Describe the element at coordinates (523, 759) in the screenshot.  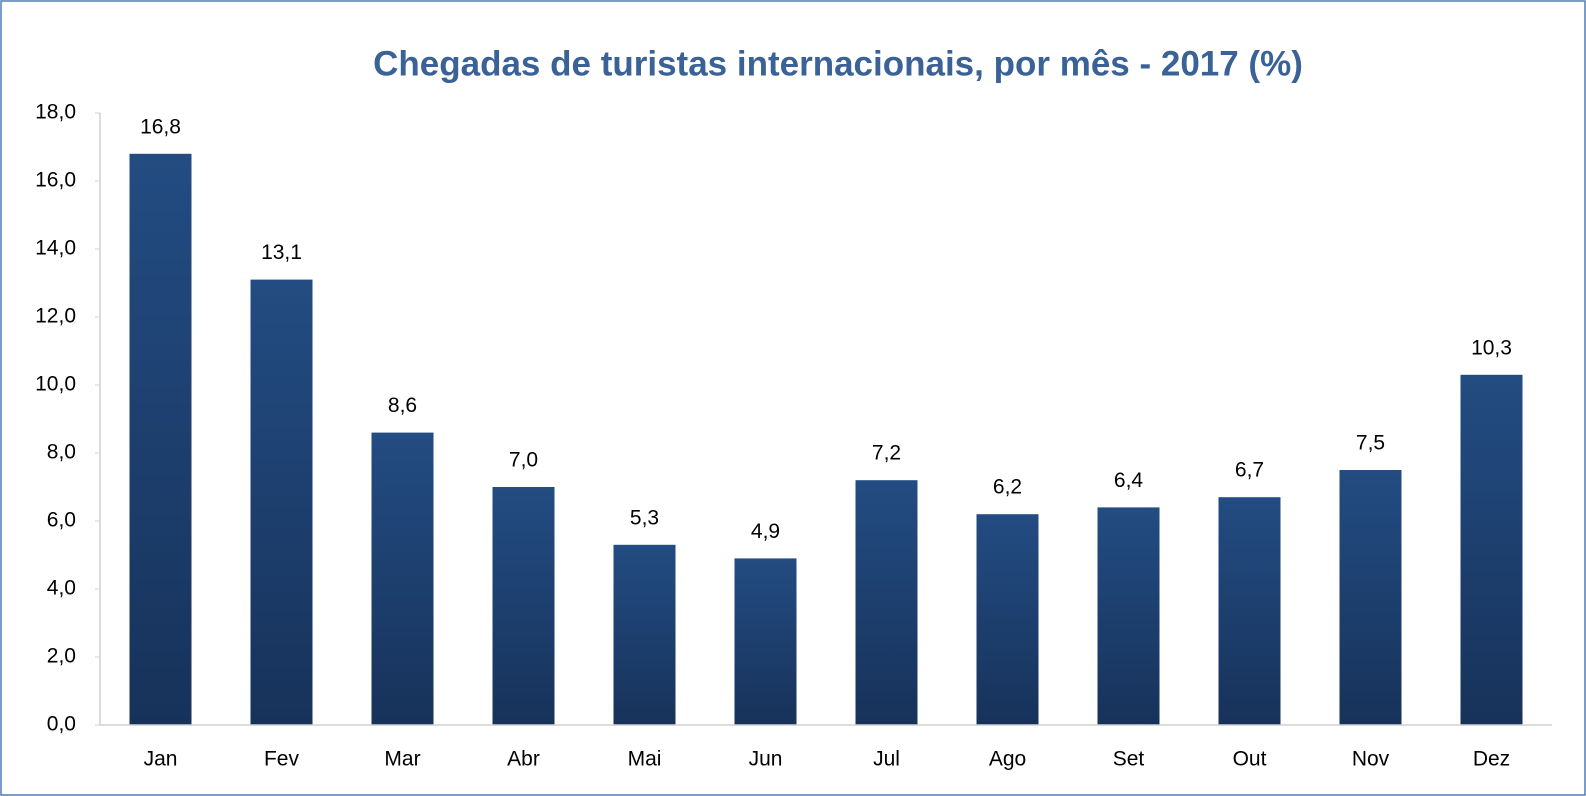
I see `x-tick-label: Abr` at that location.